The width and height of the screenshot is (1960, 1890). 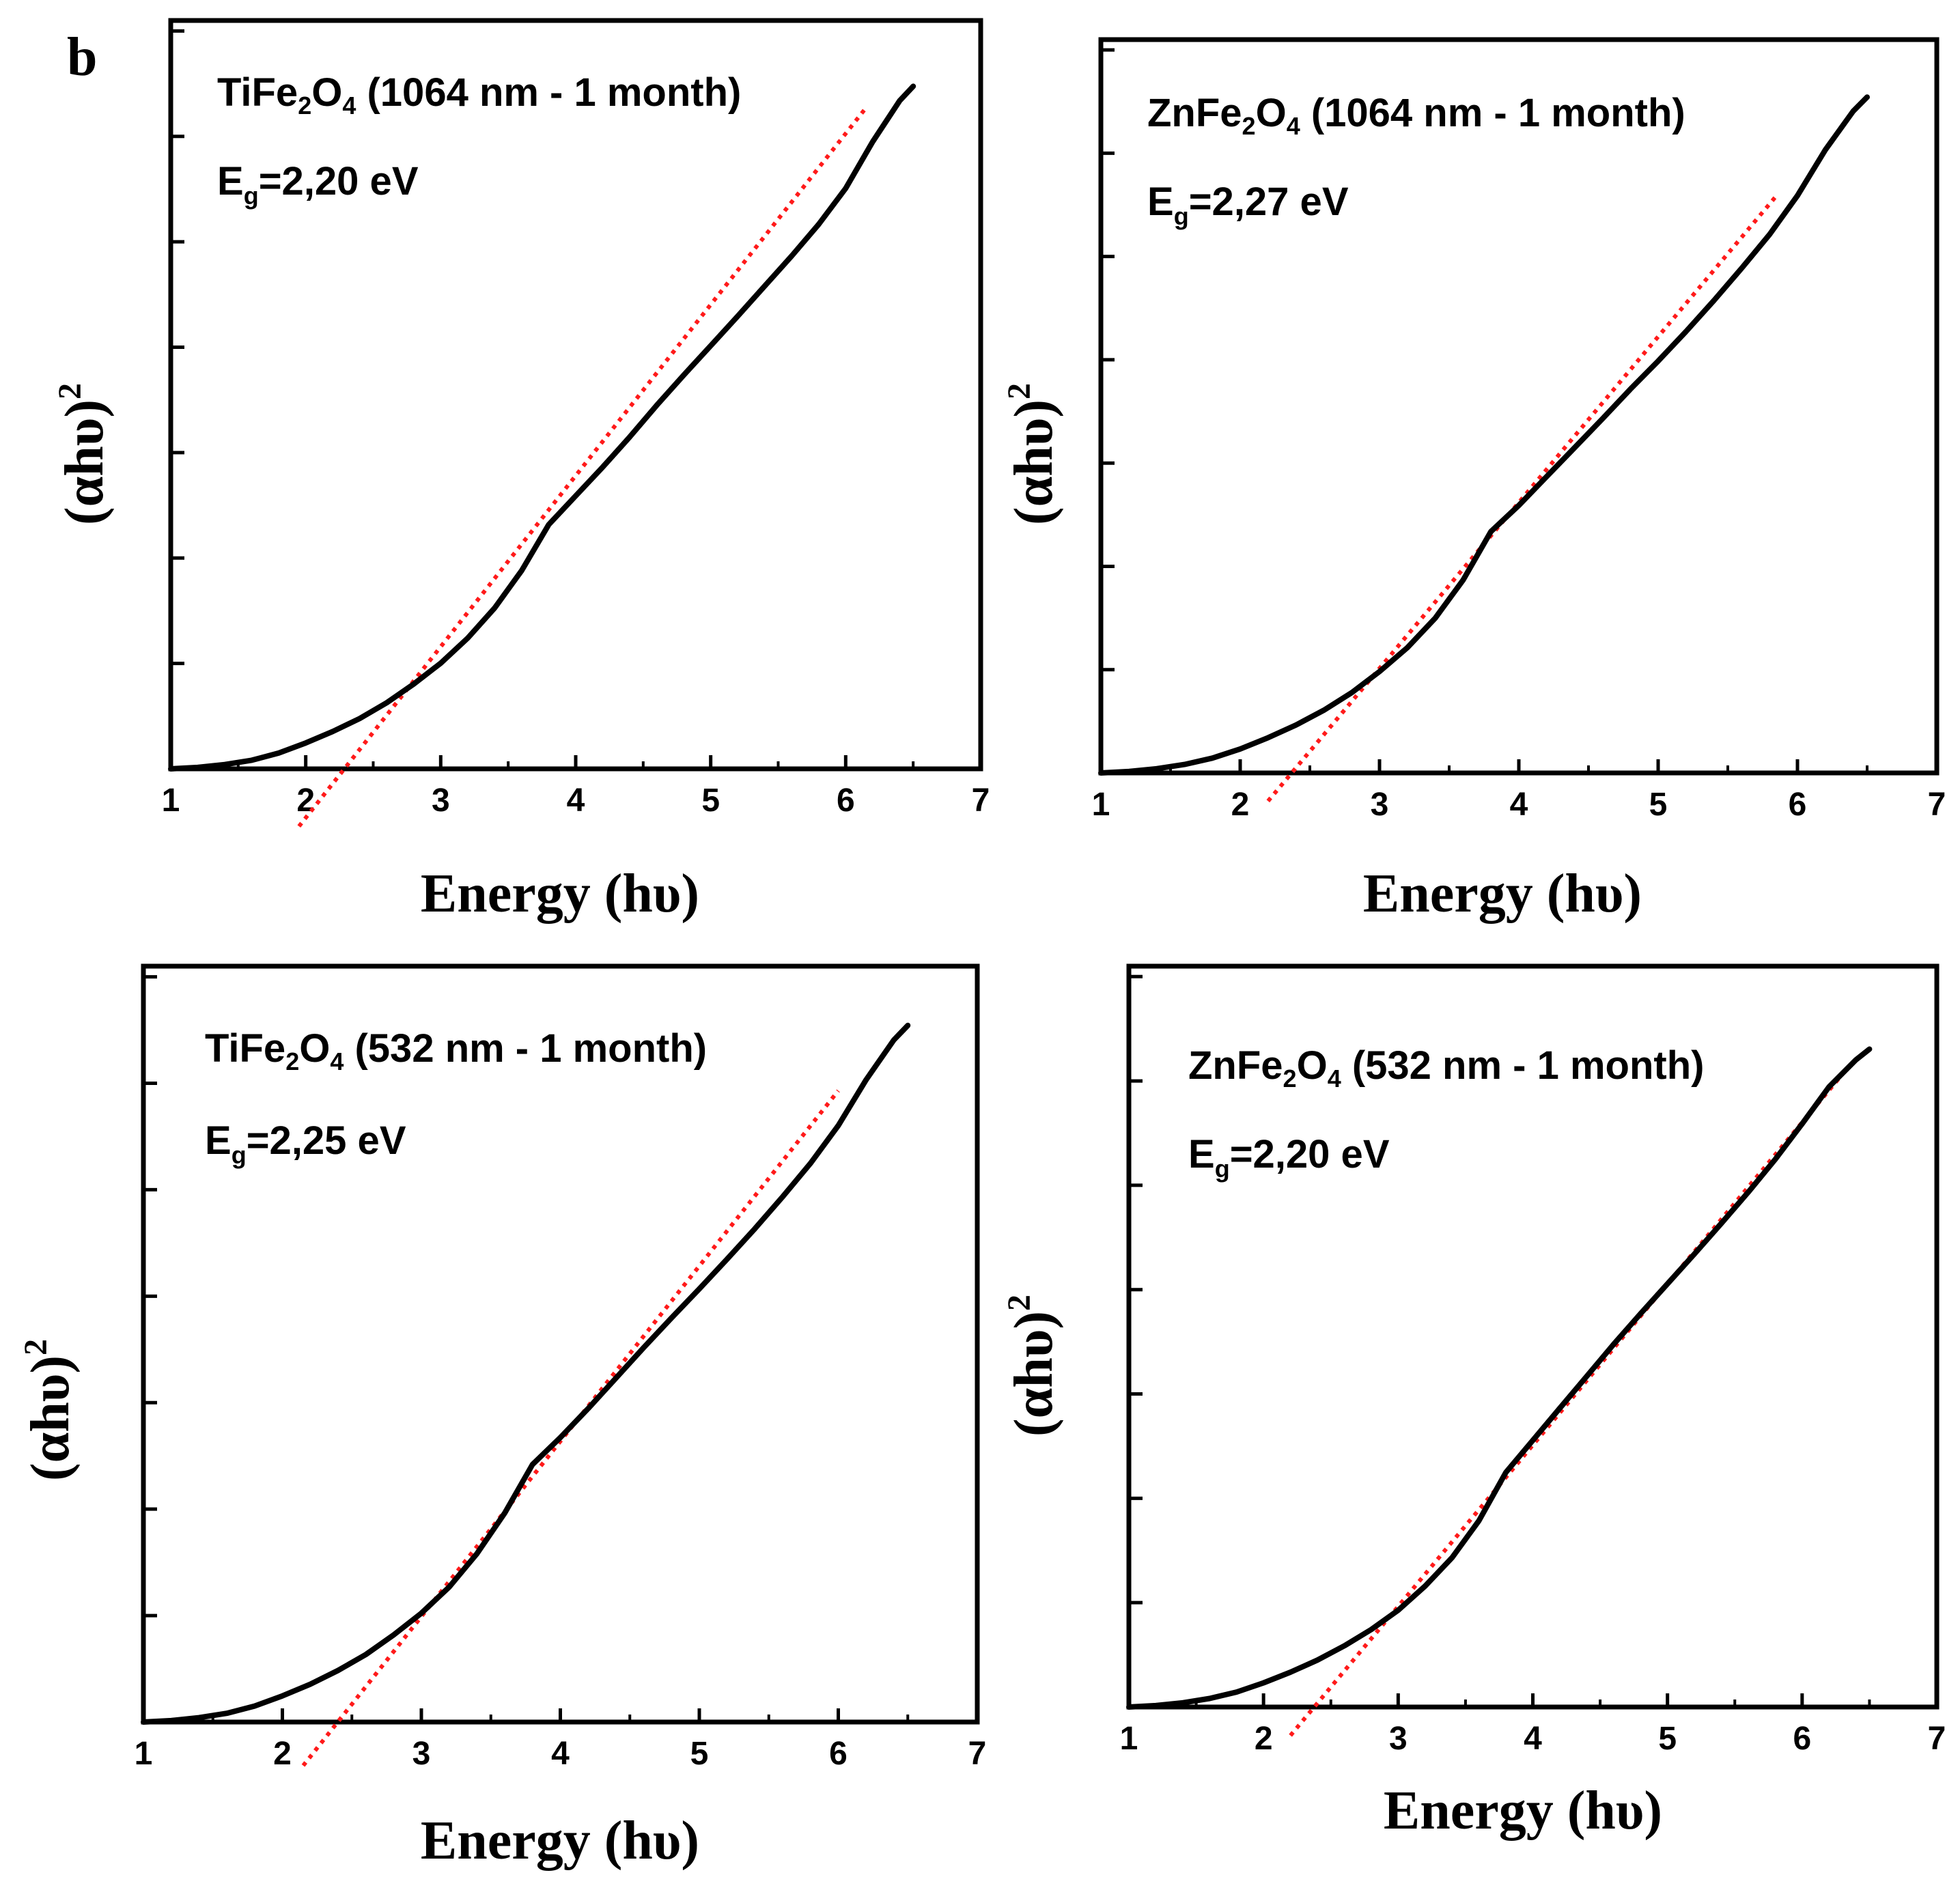 I want to click on sample-annotation: ZnFe2O4 (532 nm - 1 month), so click(x=1446, y=1067).